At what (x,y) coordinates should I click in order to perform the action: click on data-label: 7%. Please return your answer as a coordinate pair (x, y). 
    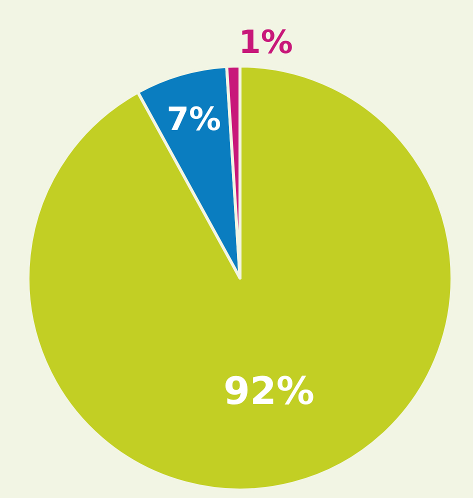
    Looking at the image, I should click on (194, 119).